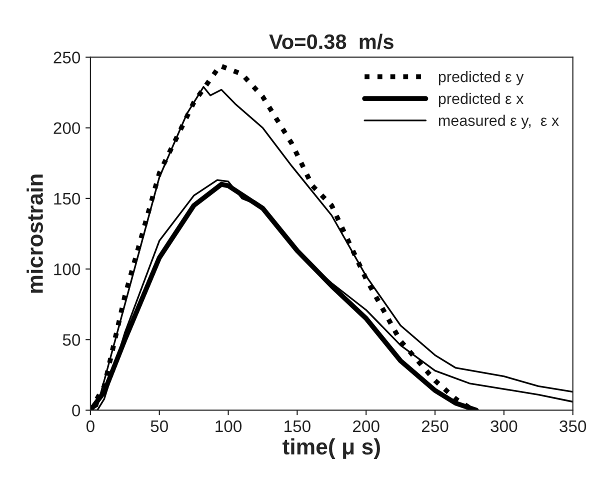 The height and width of the screenshot is (477, 603). Describe the element at coordinates (90, 426) in the screenshot. I see `x-tick-label: 0` at that location.